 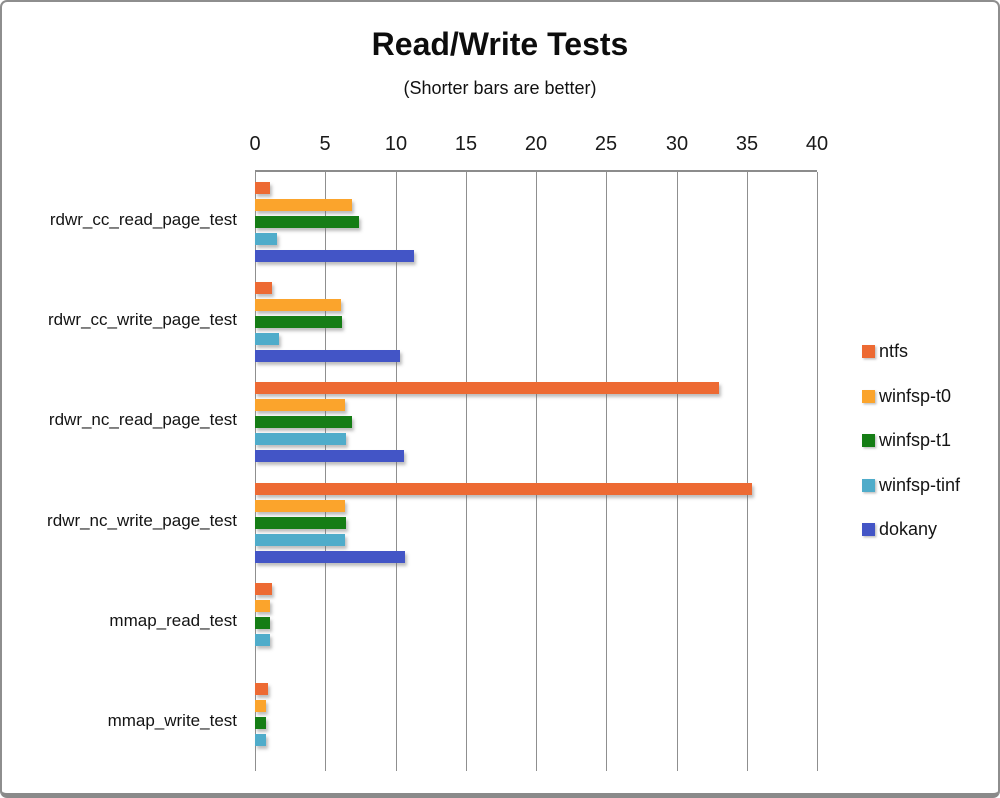 I want to click on category-label-mmap_read_test: mmap_read_test, so click(x=173, y=620).